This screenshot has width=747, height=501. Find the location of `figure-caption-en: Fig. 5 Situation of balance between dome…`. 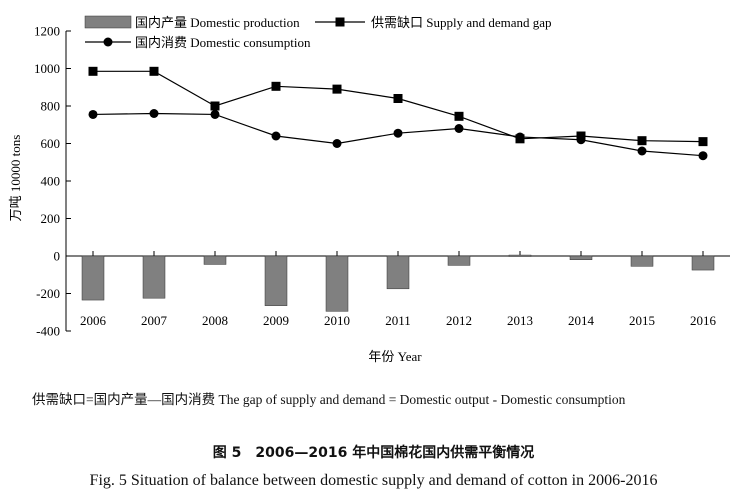

figure-caption-en: Fig. 5 Situation of balance between dome… is located at coordinates (373, 480).